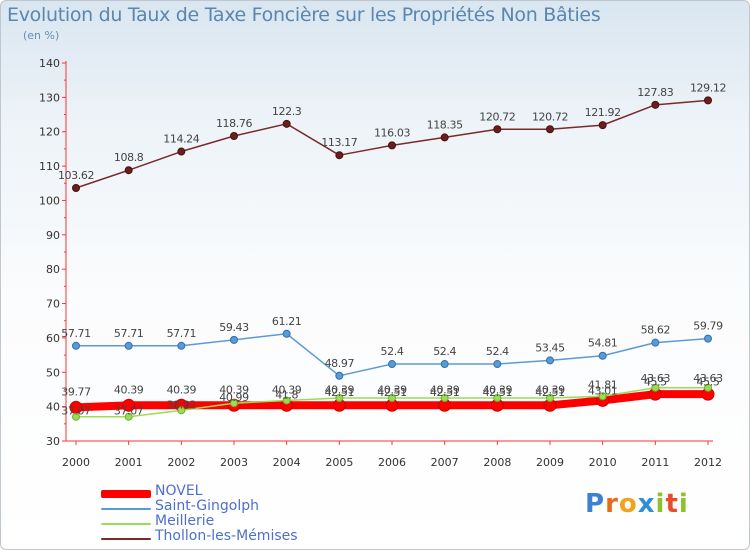  What do you see at coordinates (708, 87) in the screenshot?
I see `data-label-thollon-les-m-mises: 129.12` at bounding box center [708, 87].